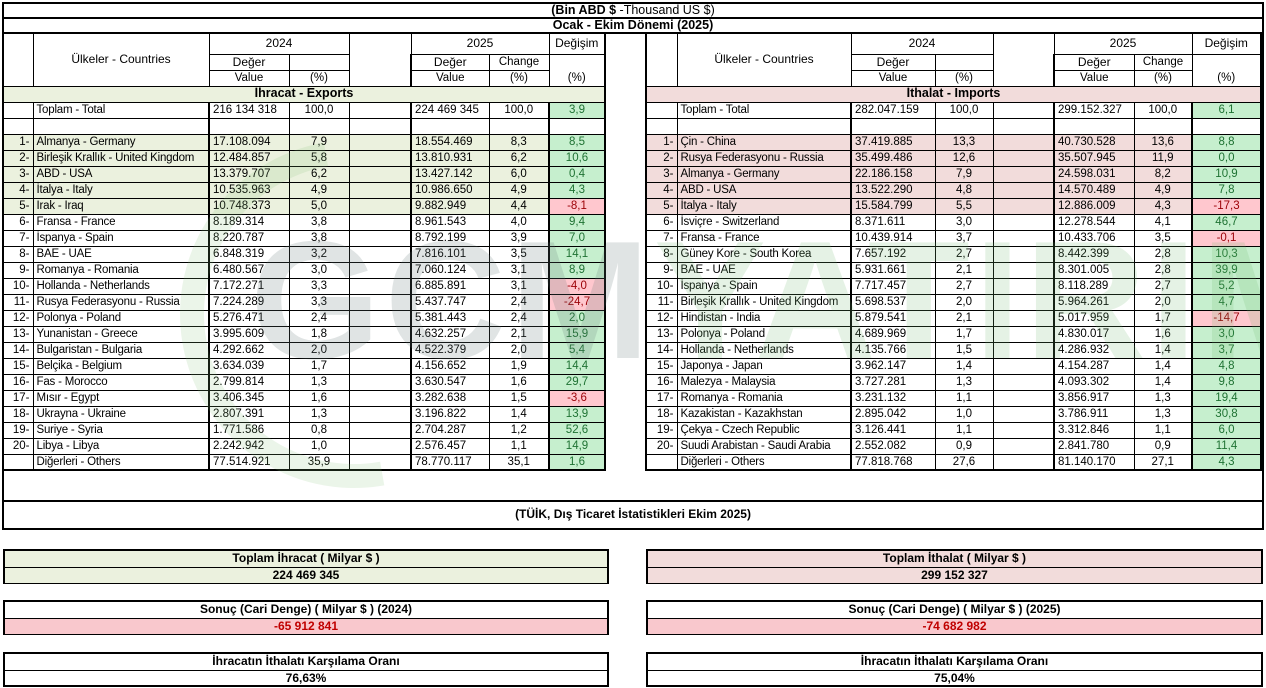 This screenshot has width=1266, height=688. What do you see at coordinates (519, 398) in the screenshot?
I see `pct-2025-cell: 1,5` at bounding box center [519, 398].